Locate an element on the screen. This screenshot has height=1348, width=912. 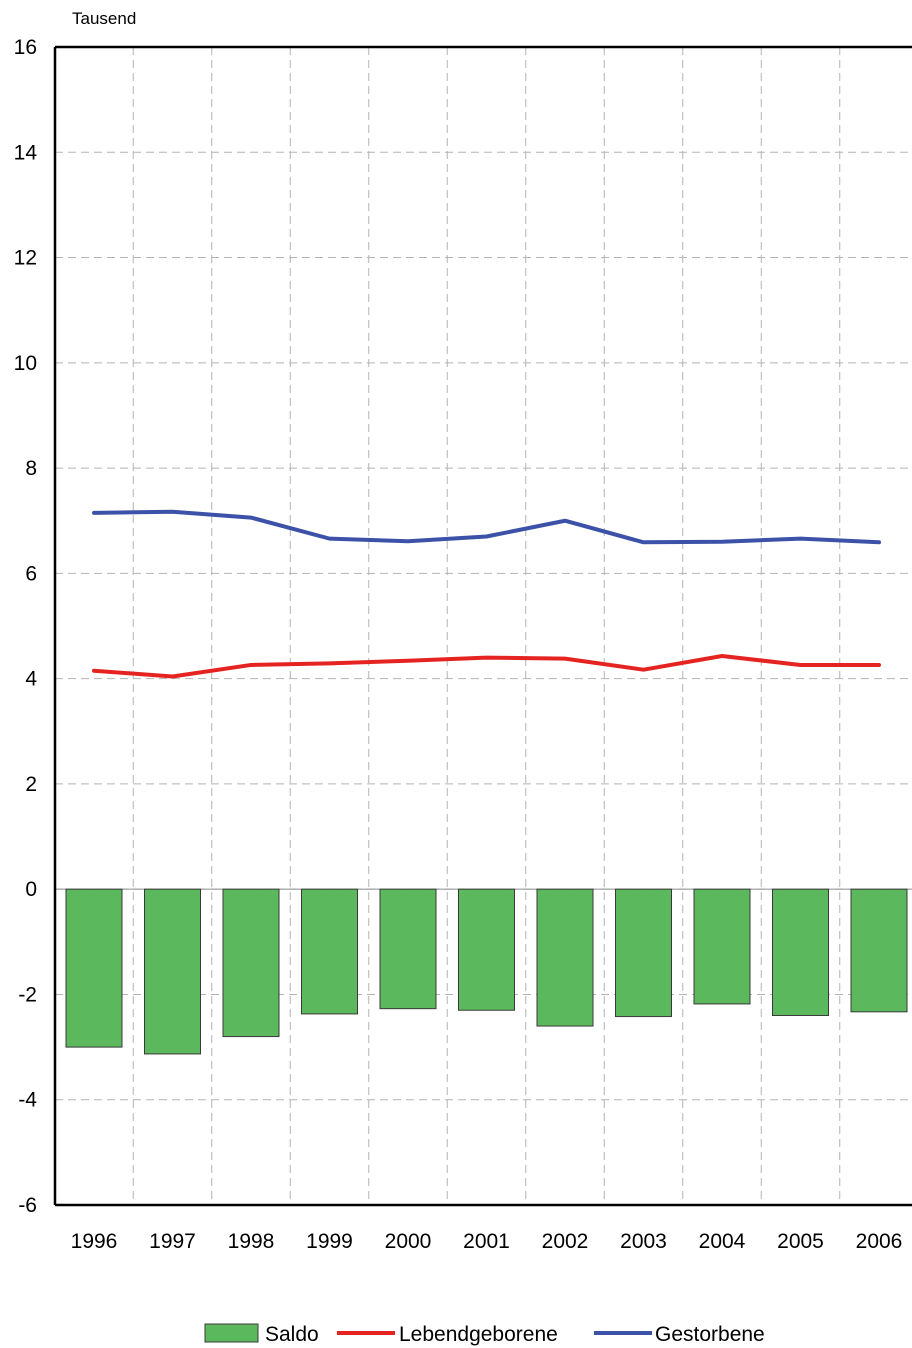
y-tick-label: 12 is located at coordinates (25, 258).